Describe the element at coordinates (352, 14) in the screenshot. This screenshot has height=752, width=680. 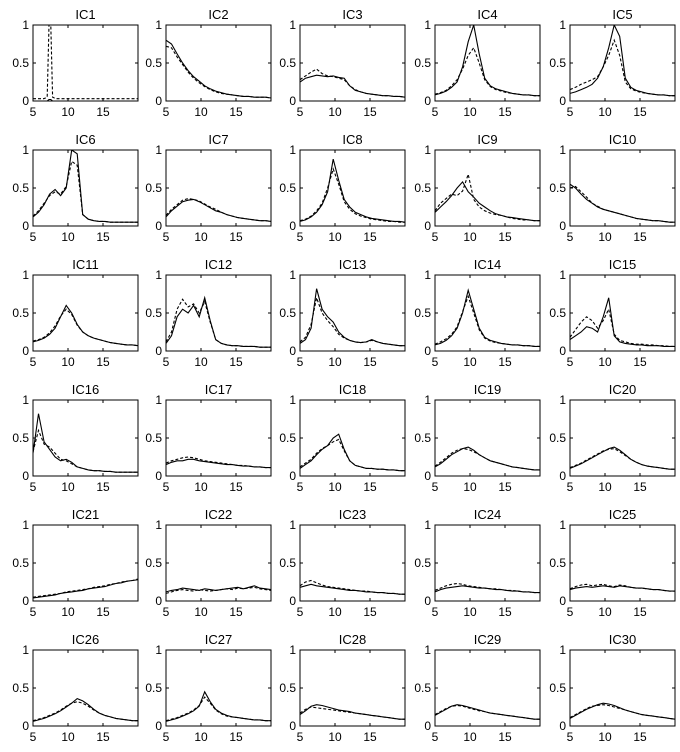
I see `subplot-title: IC3` at that location.